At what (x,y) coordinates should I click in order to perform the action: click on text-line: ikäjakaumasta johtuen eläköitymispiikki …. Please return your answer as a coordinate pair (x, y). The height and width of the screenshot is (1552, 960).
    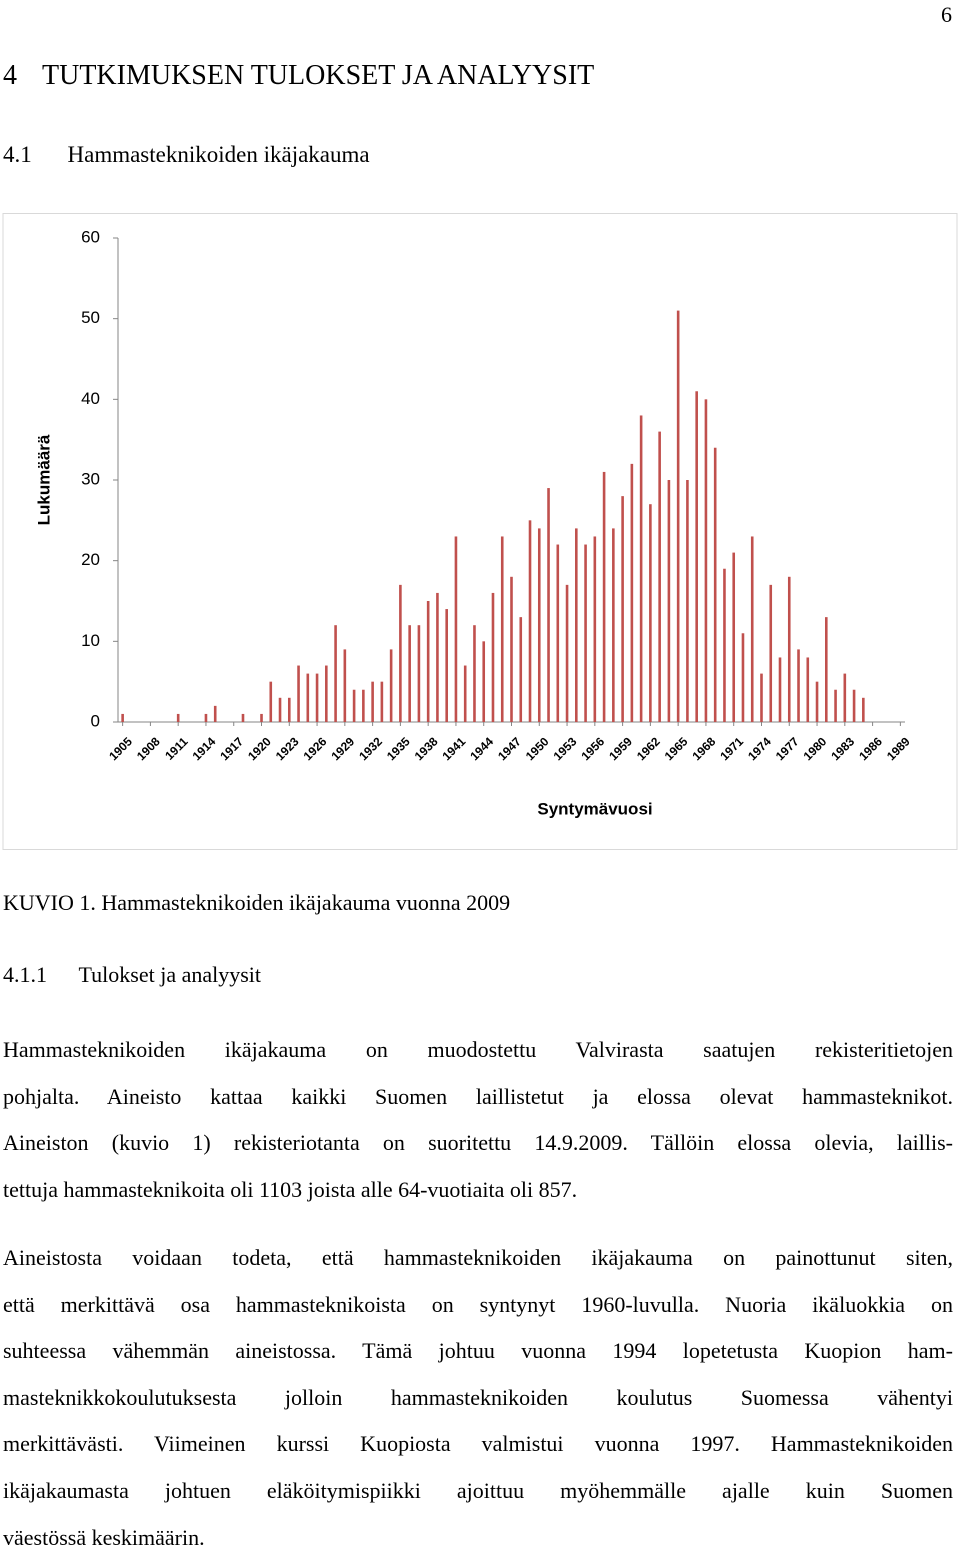
    Looking at the image, I should click on (478, 1490).